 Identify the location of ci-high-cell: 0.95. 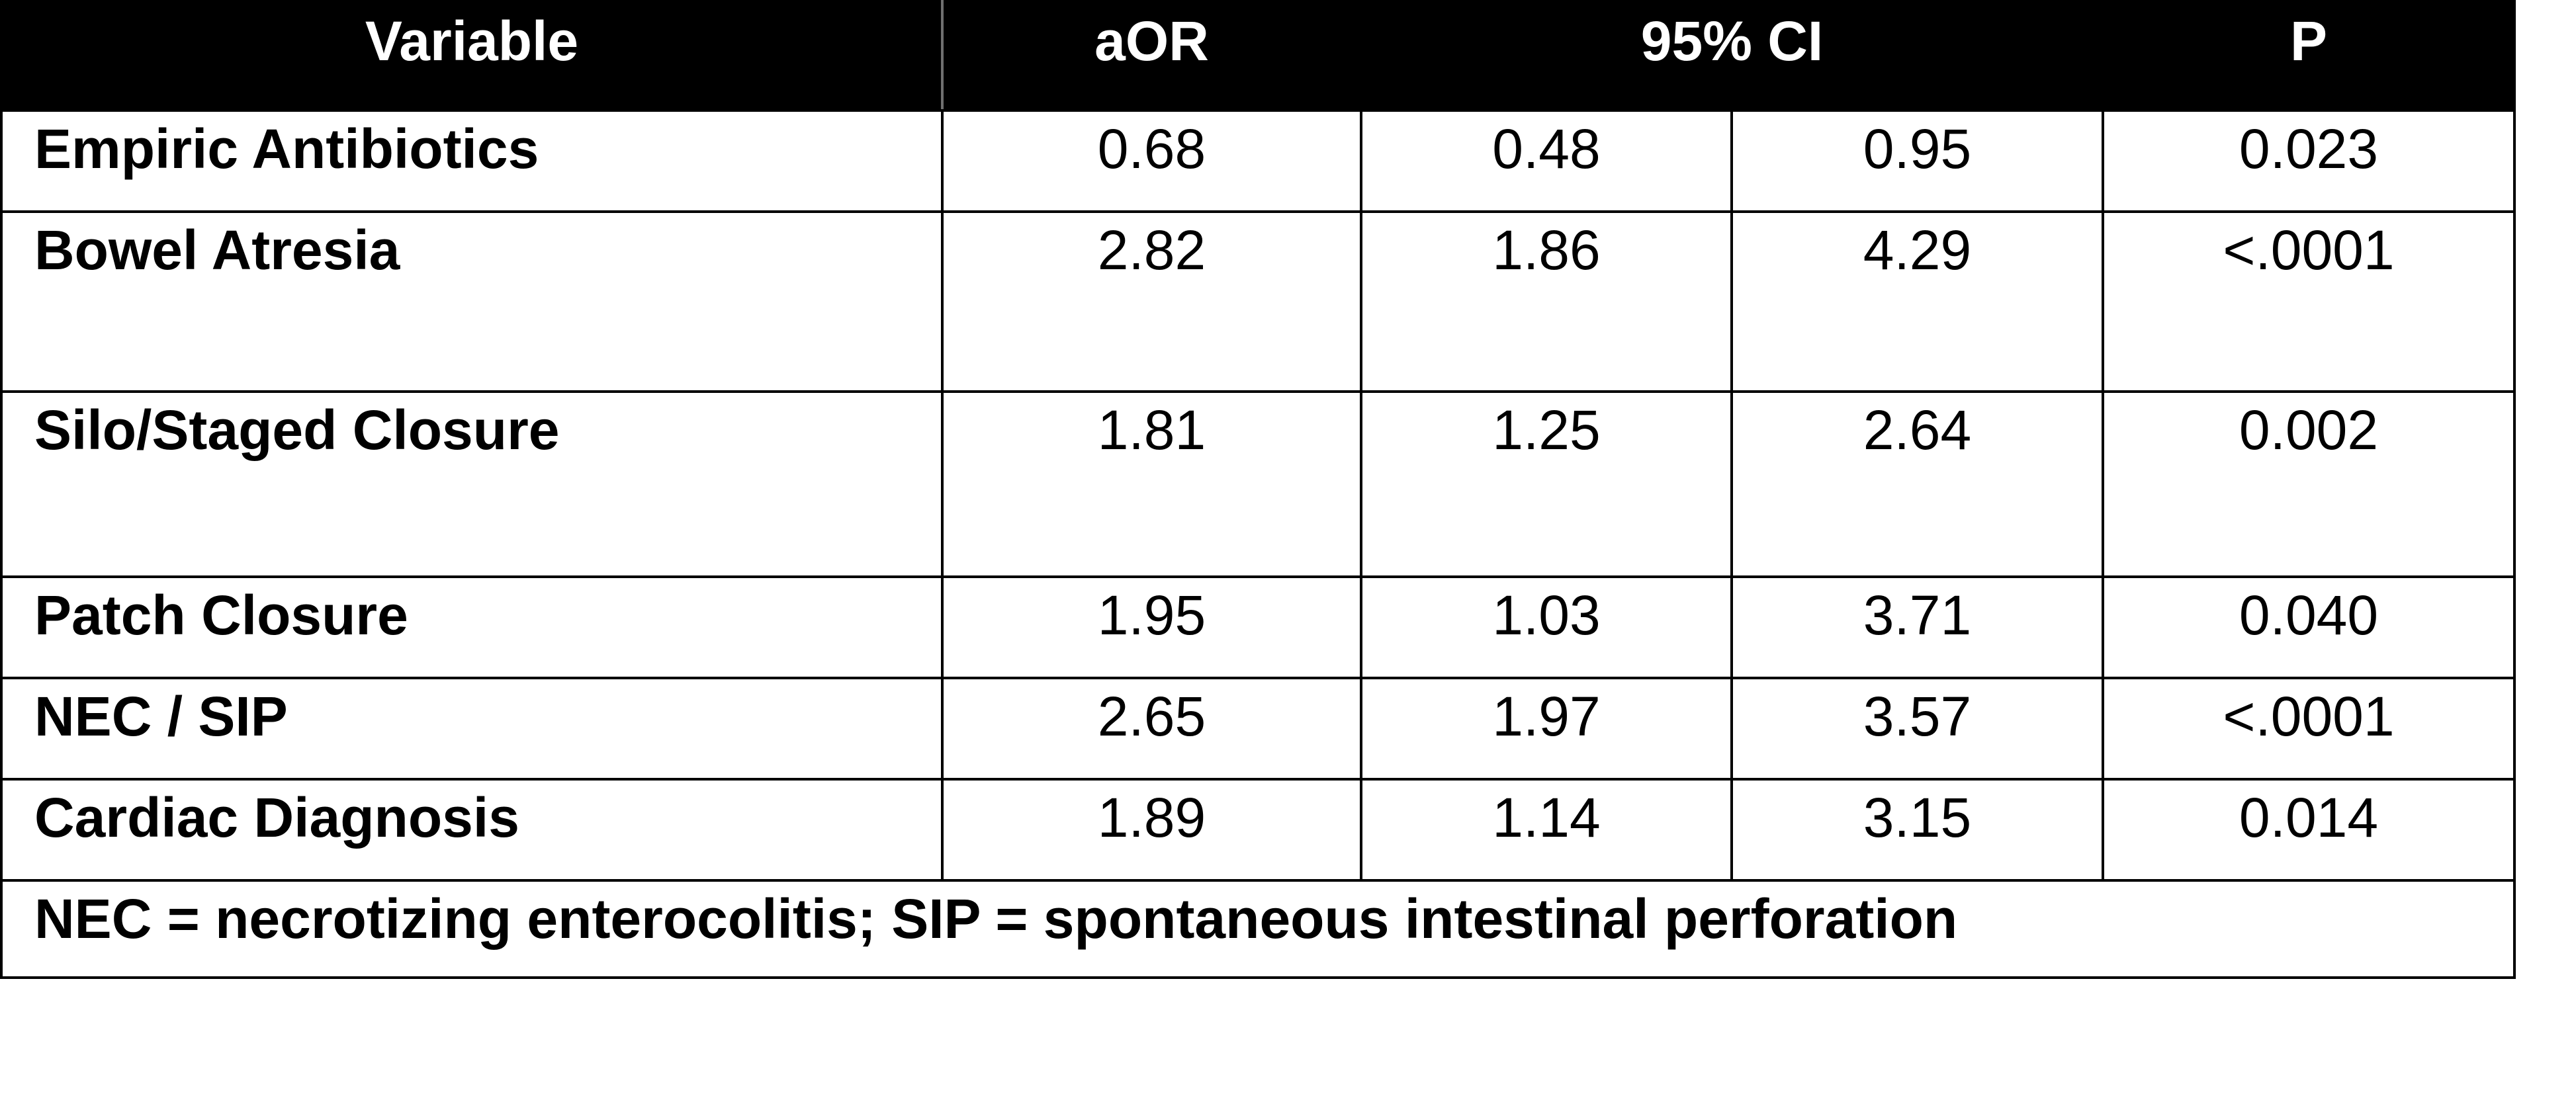
(1917, 161).